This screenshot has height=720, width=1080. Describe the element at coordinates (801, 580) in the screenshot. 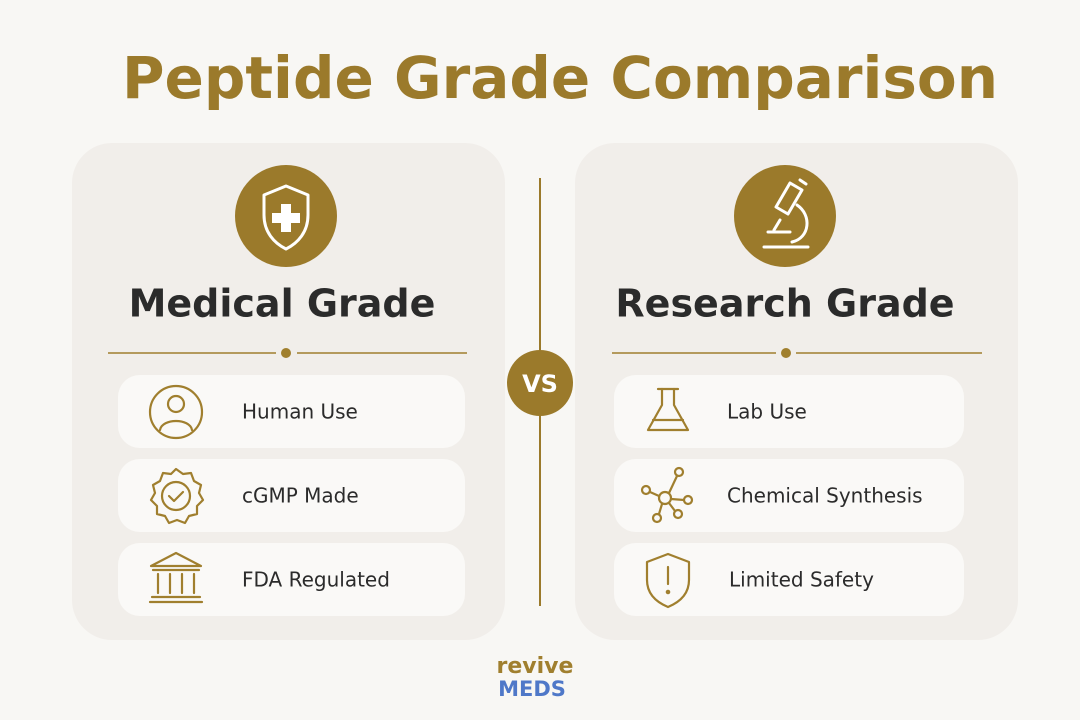

I see `item-label: Limited Safety` at that location.